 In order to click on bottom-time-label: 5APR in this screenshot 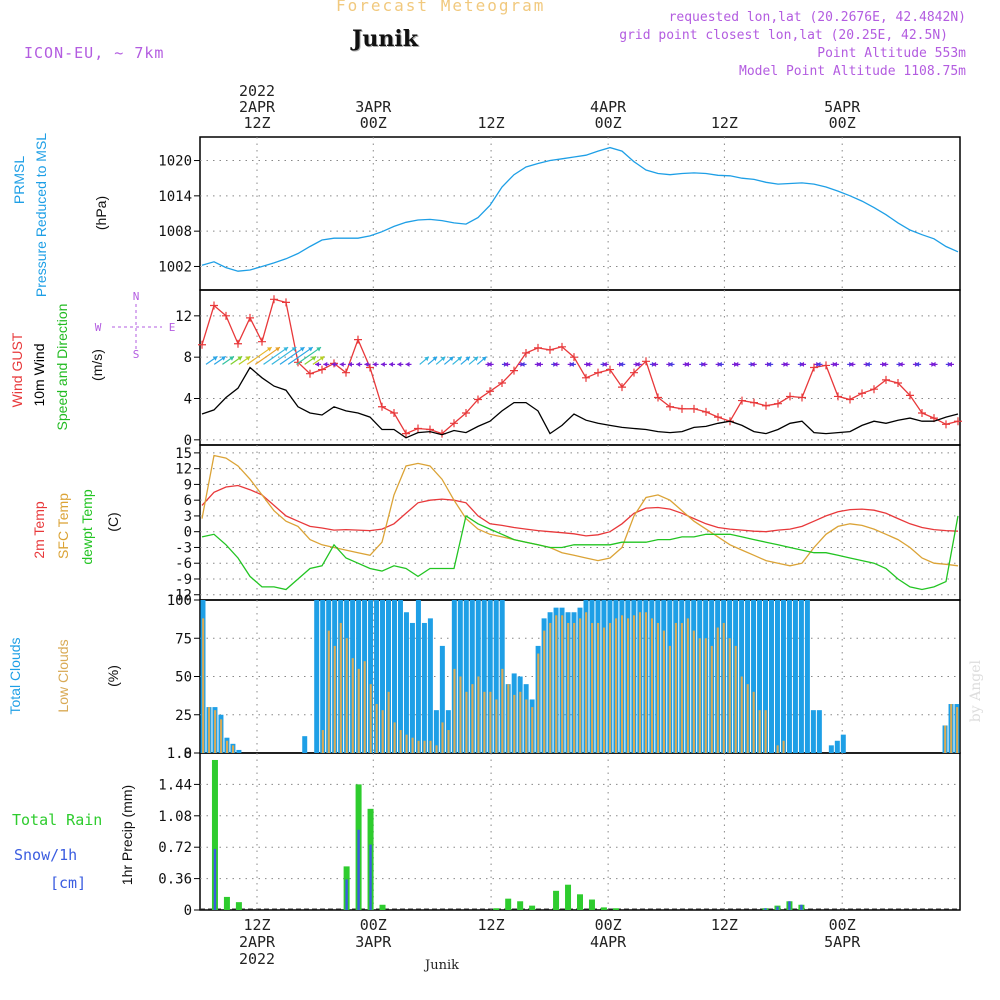, I will do `click(842, 942)`.